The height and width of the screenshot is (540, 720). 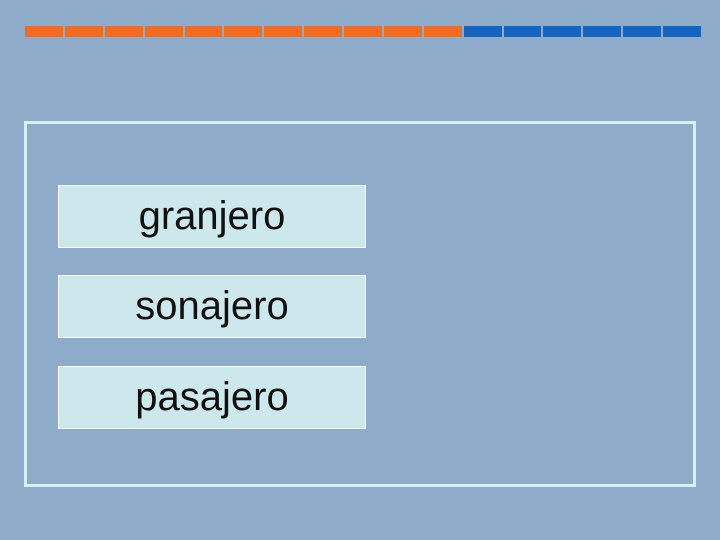 I want to click on option-label: pasajero, so click(x=212, y=397).